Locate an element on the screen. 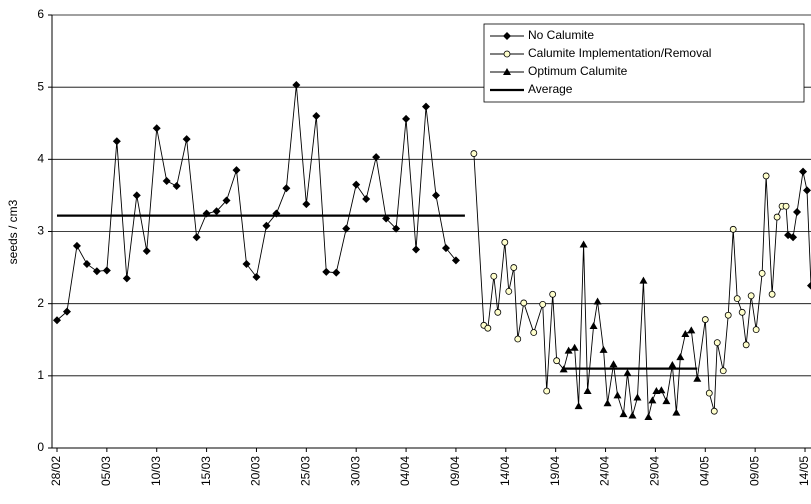  legend-label: Calumite Implementation/Removal is located at coordinates (619, 53).